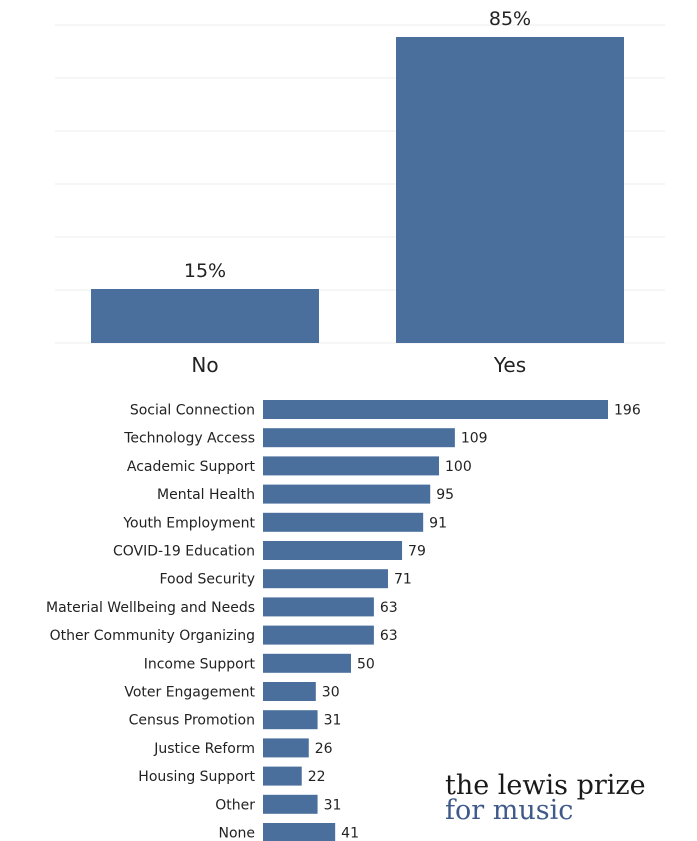  Describe the element at coordinates (366, 664) in the screenshot. I see `data-label: 50` at that location.